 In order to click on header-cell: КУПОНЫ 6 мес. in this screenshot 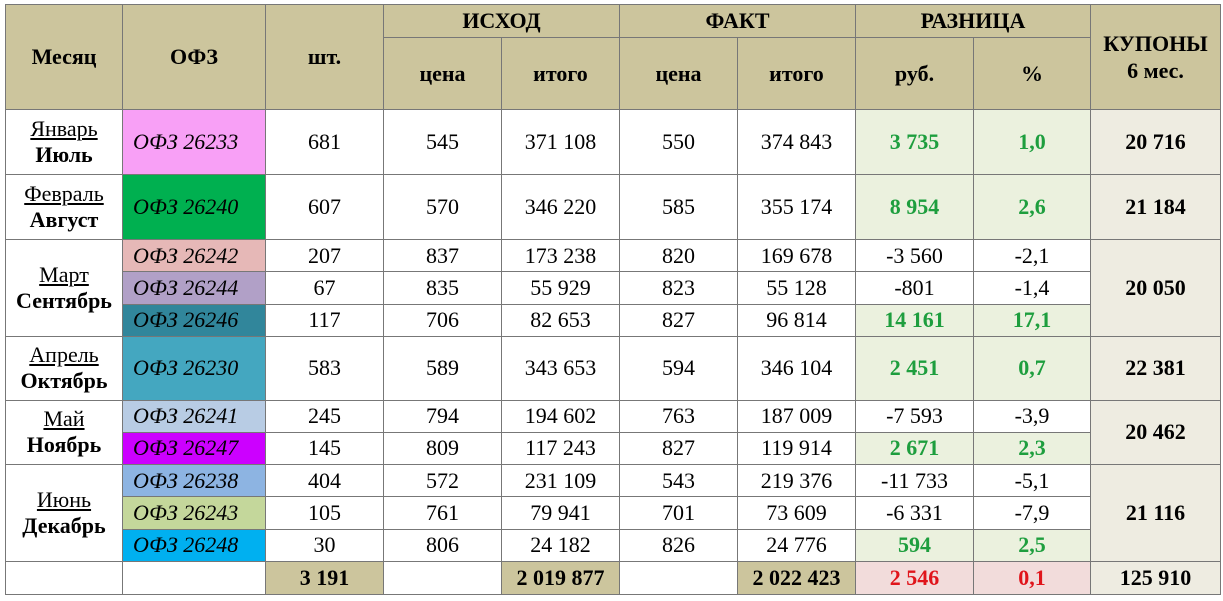, I will do `click(1155, 57)`.